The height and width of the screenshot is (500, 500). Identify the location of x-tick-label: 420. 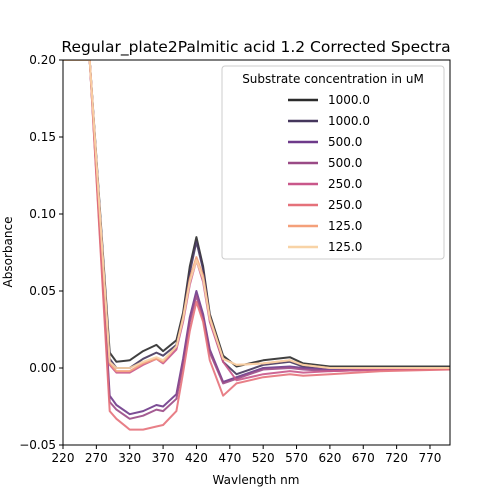
(196, 458).